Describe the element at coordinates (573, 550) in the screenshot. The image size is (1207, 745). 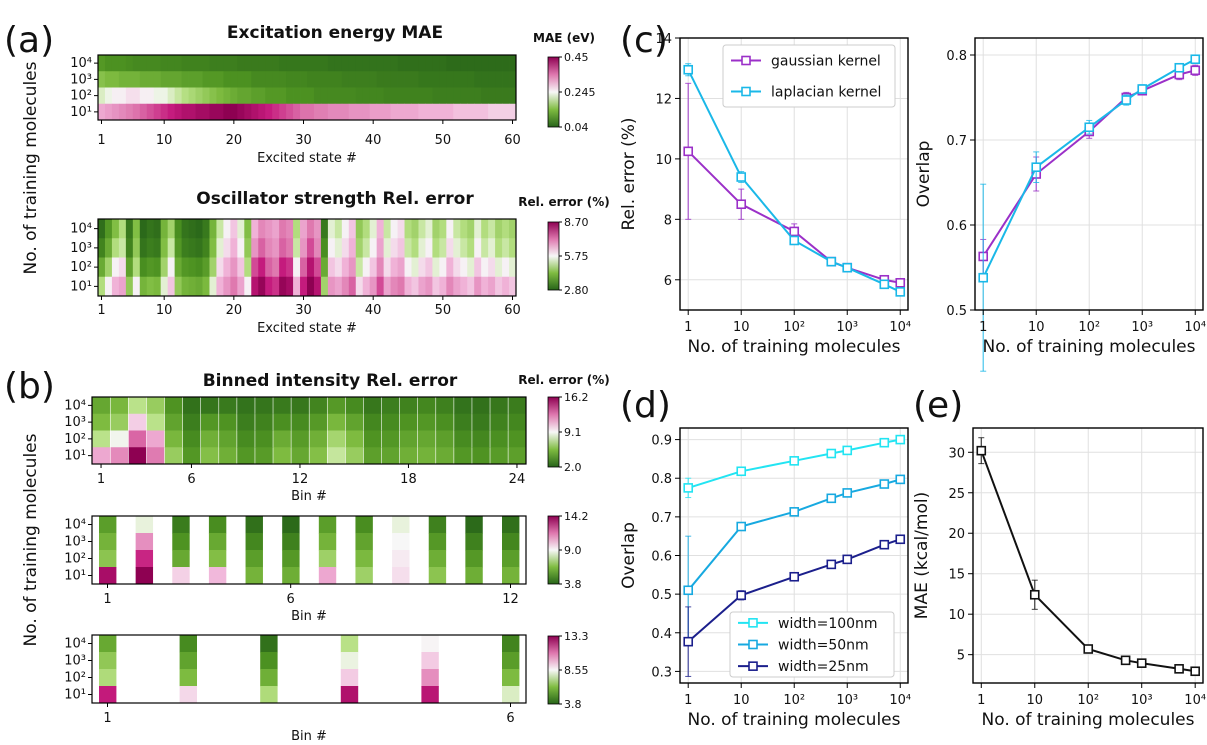
I see `colorbar-tick-label: 9.0` at that location.